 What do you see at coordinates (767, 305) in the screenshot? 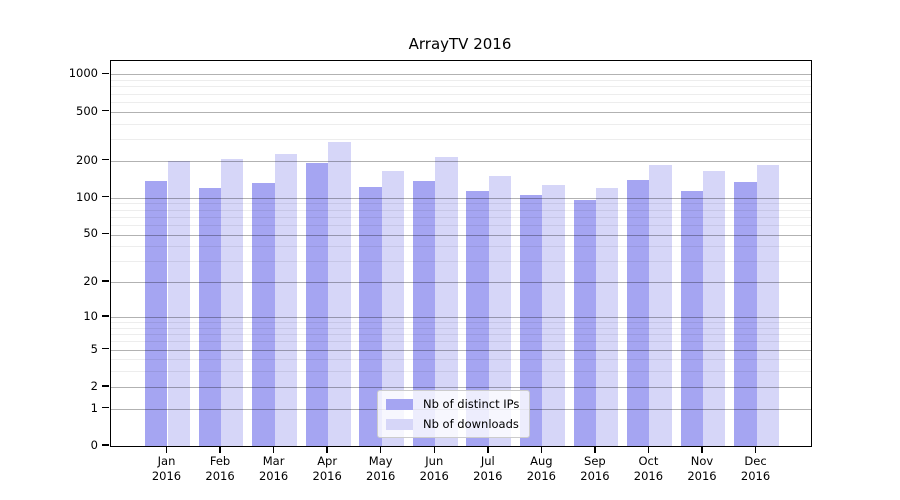
I see `bar-dec-s1` at bounding box center [767, 305].